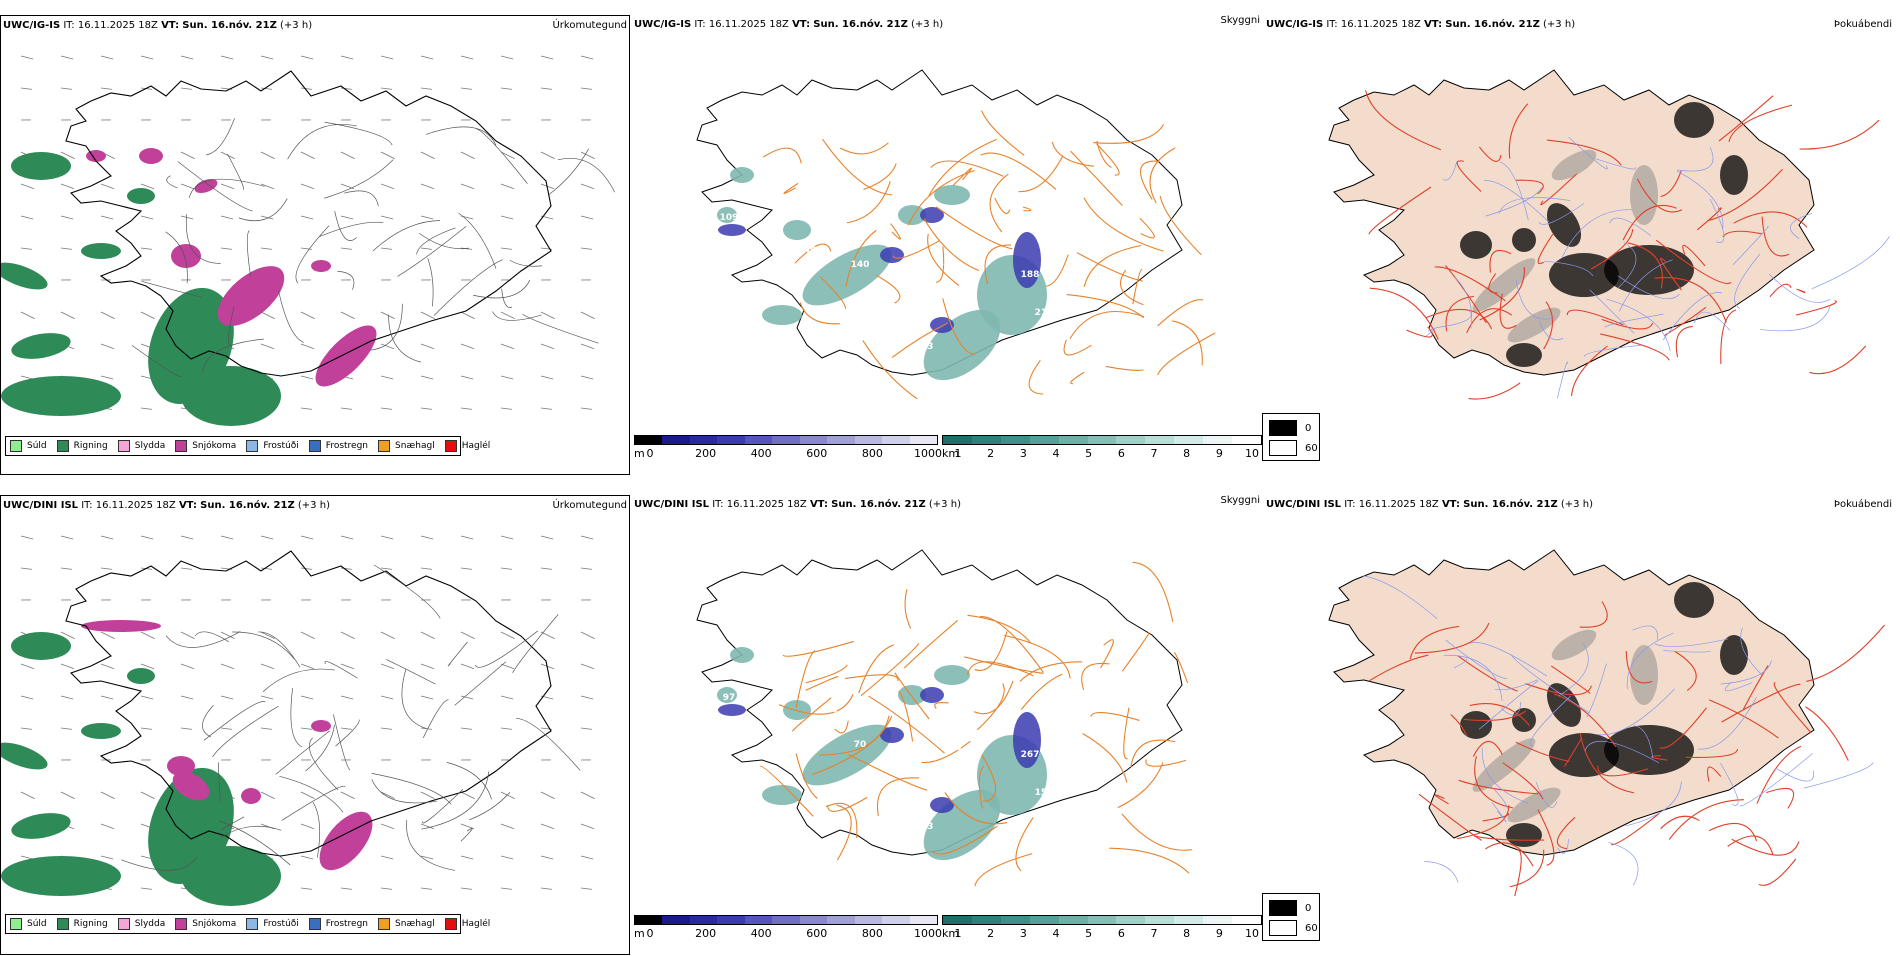  Describe the element at coordinates (924, 347) in the screenshot. I see `cloud-base-label: 123` at that location.